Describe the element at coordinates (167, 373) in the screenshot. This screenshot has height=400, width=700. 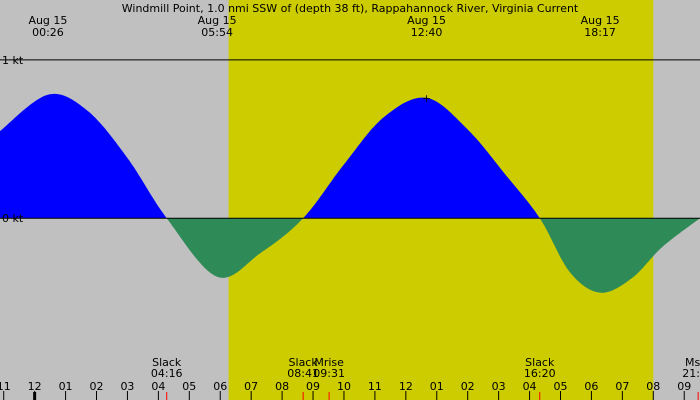
I see `event-time-label: 04:16` at that location.